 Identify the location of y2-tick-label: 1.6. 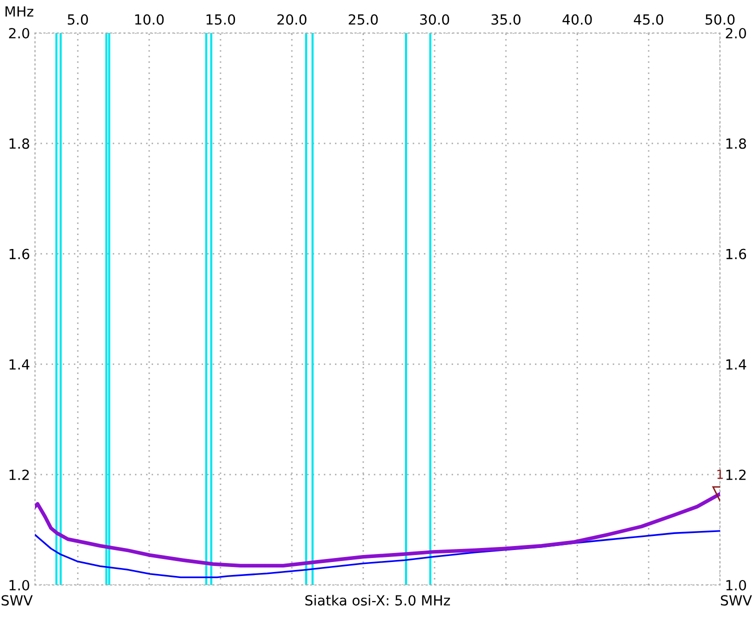
(736, 254).